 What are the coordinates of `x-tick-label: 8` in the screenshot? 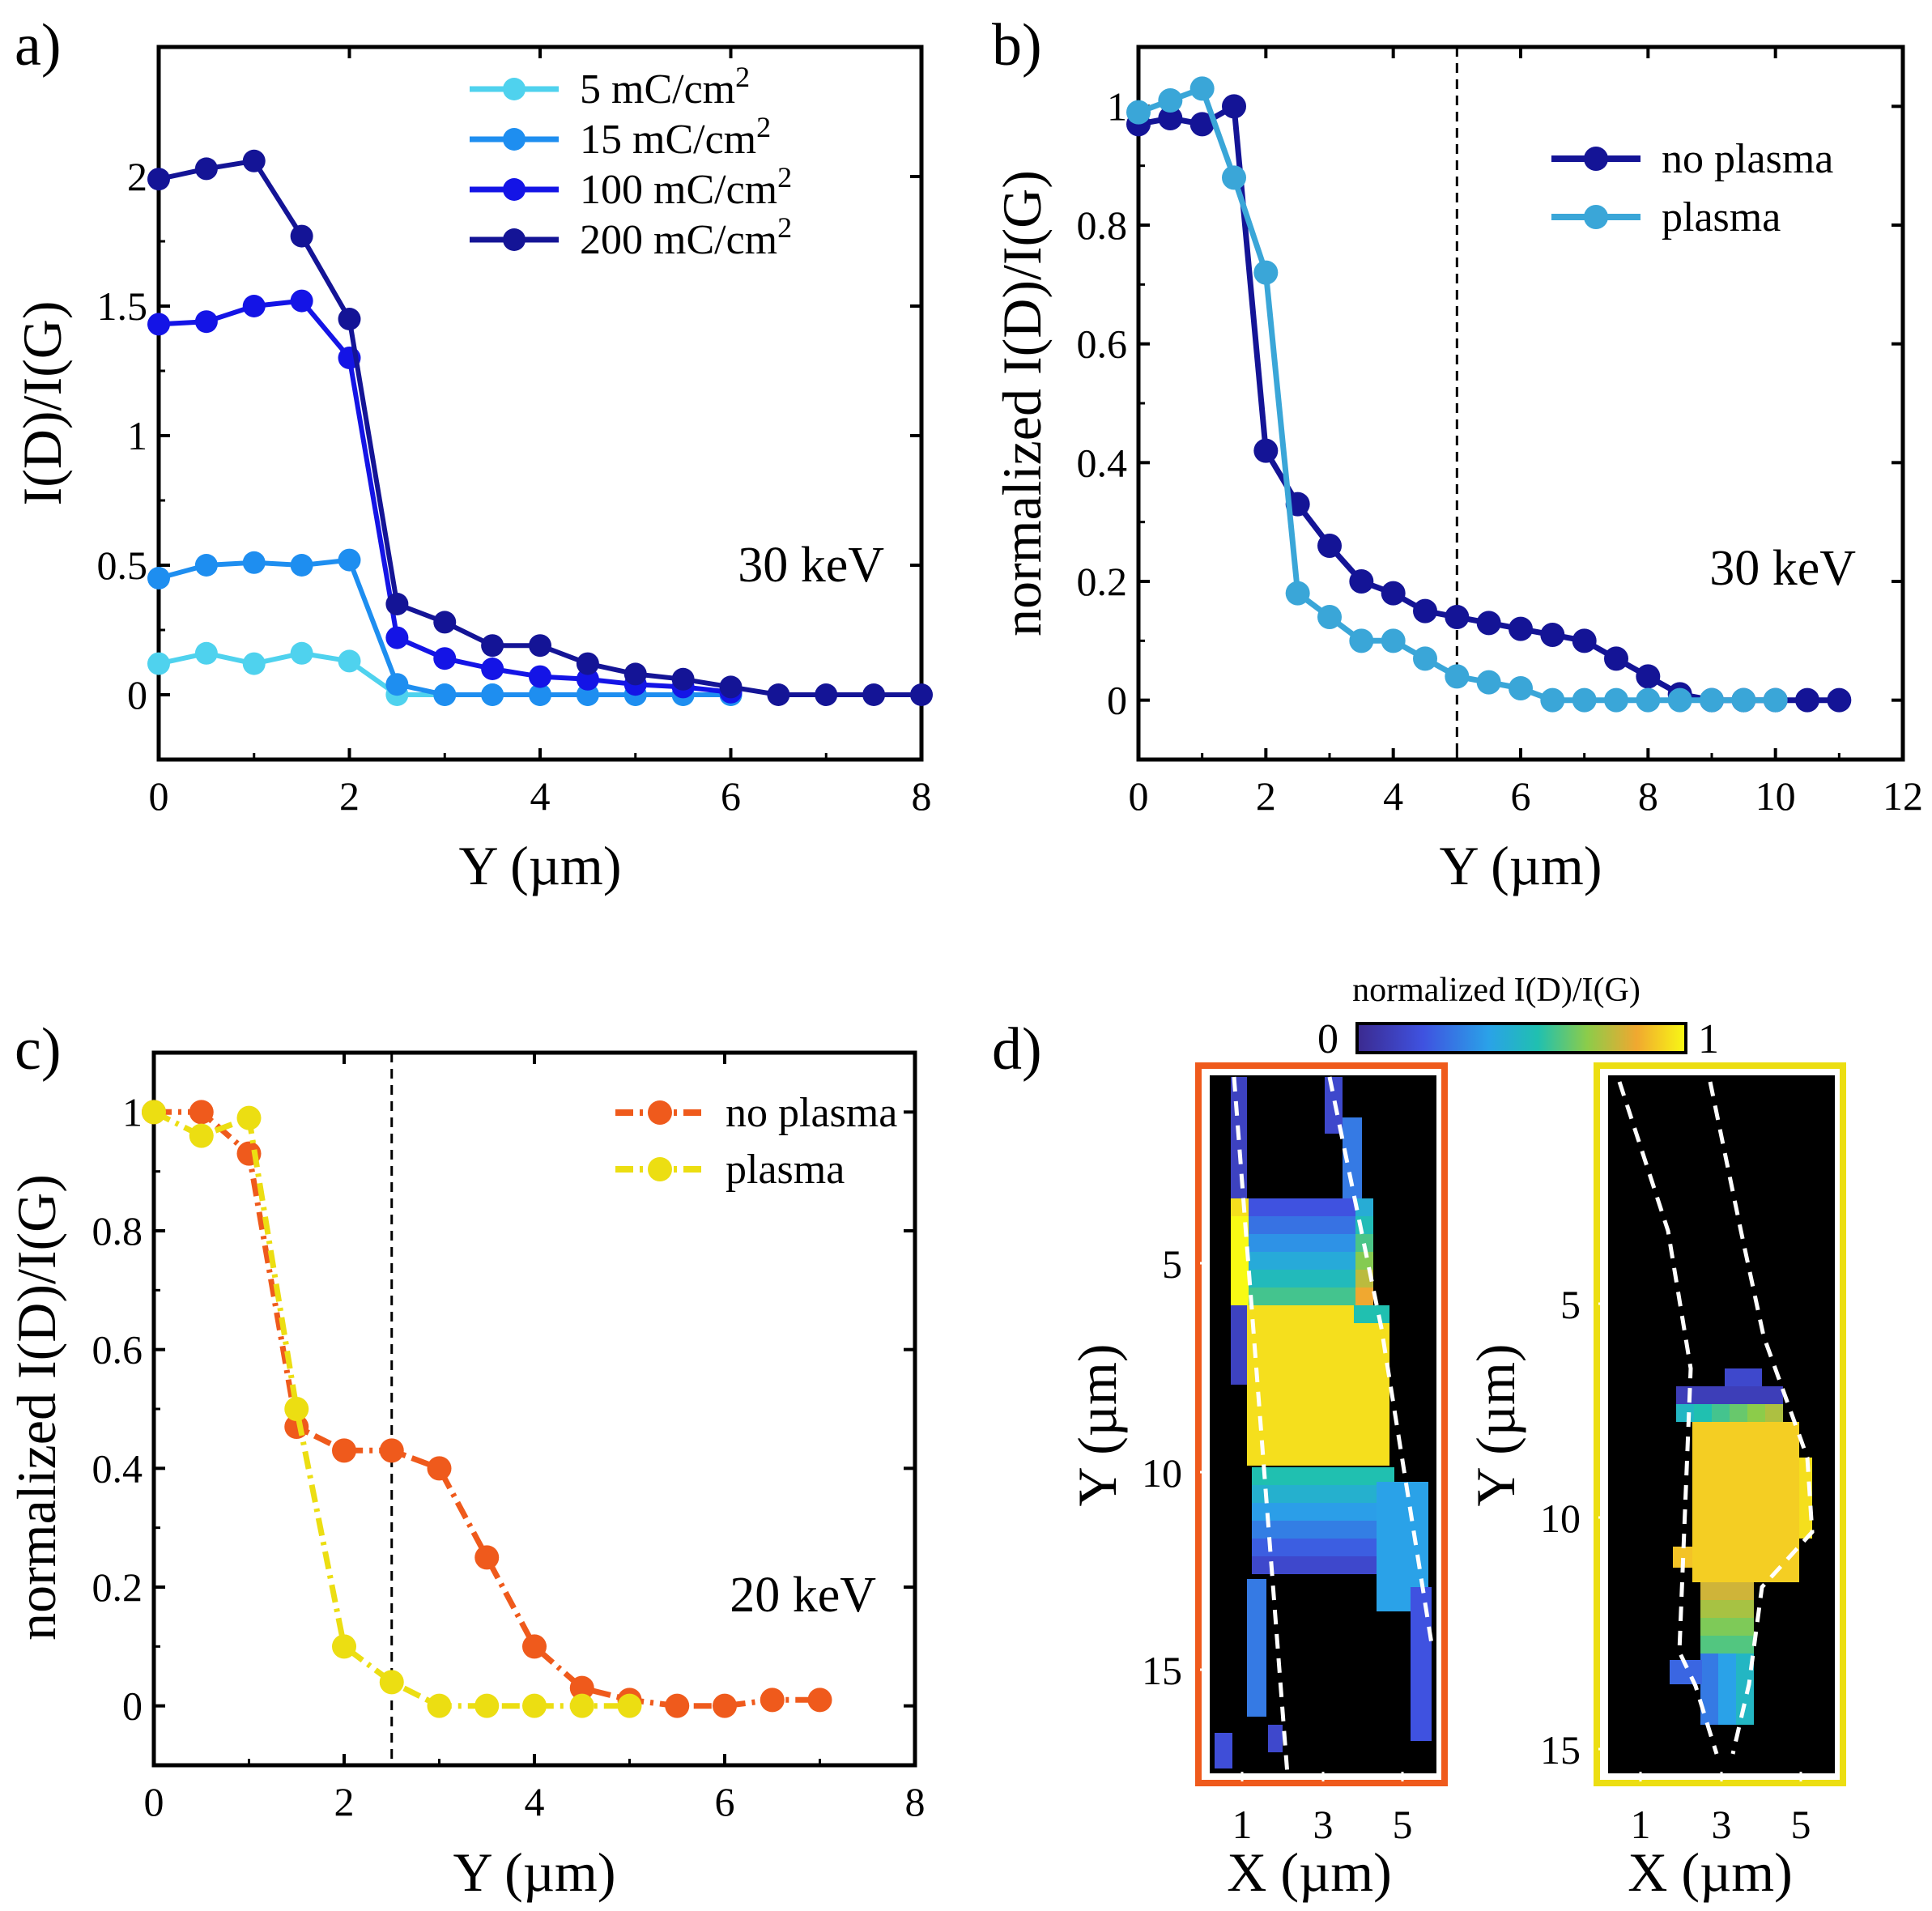 It's located at (1648, 796).